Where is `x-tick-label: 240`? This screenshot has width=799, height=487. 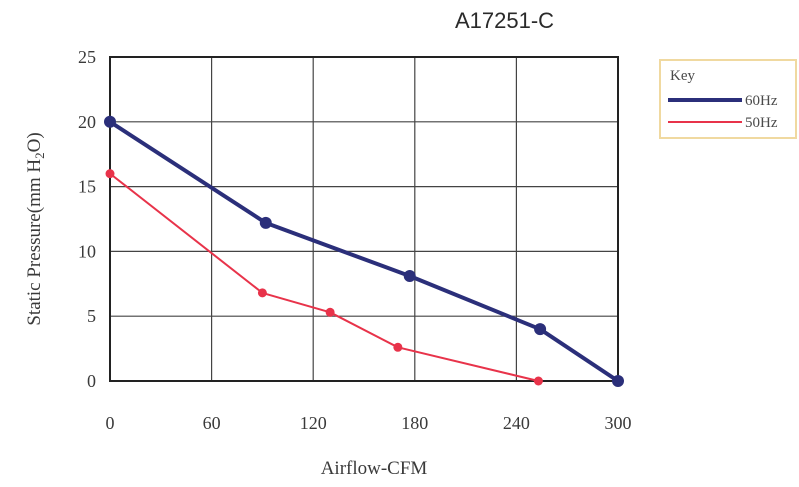 x-tick-label: 240 is located at coordinates (516, 423).